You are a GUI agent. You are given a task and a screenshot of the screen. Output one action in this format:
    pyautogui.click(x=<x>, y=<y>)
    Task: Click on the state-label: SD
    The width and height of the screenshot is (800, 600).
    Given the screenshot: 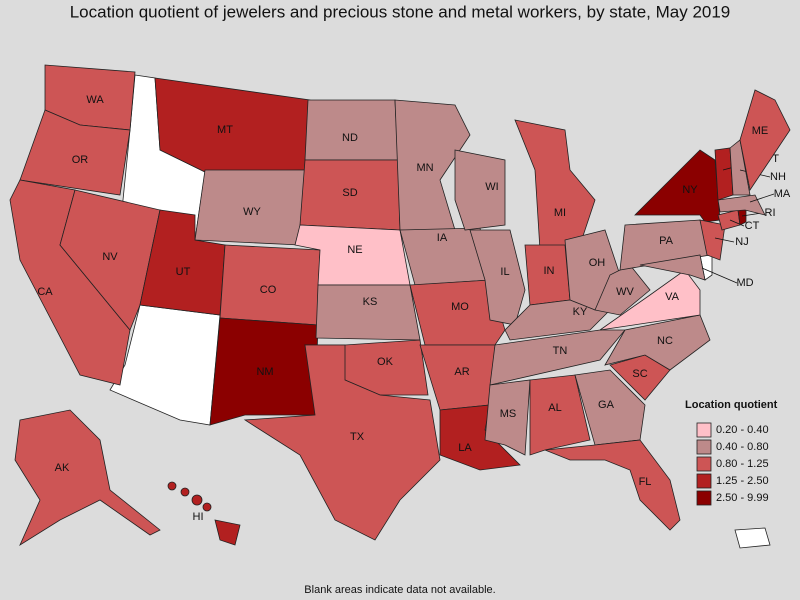 What is the action you would take?
    pyautogui.click(x=349, y=193)
    